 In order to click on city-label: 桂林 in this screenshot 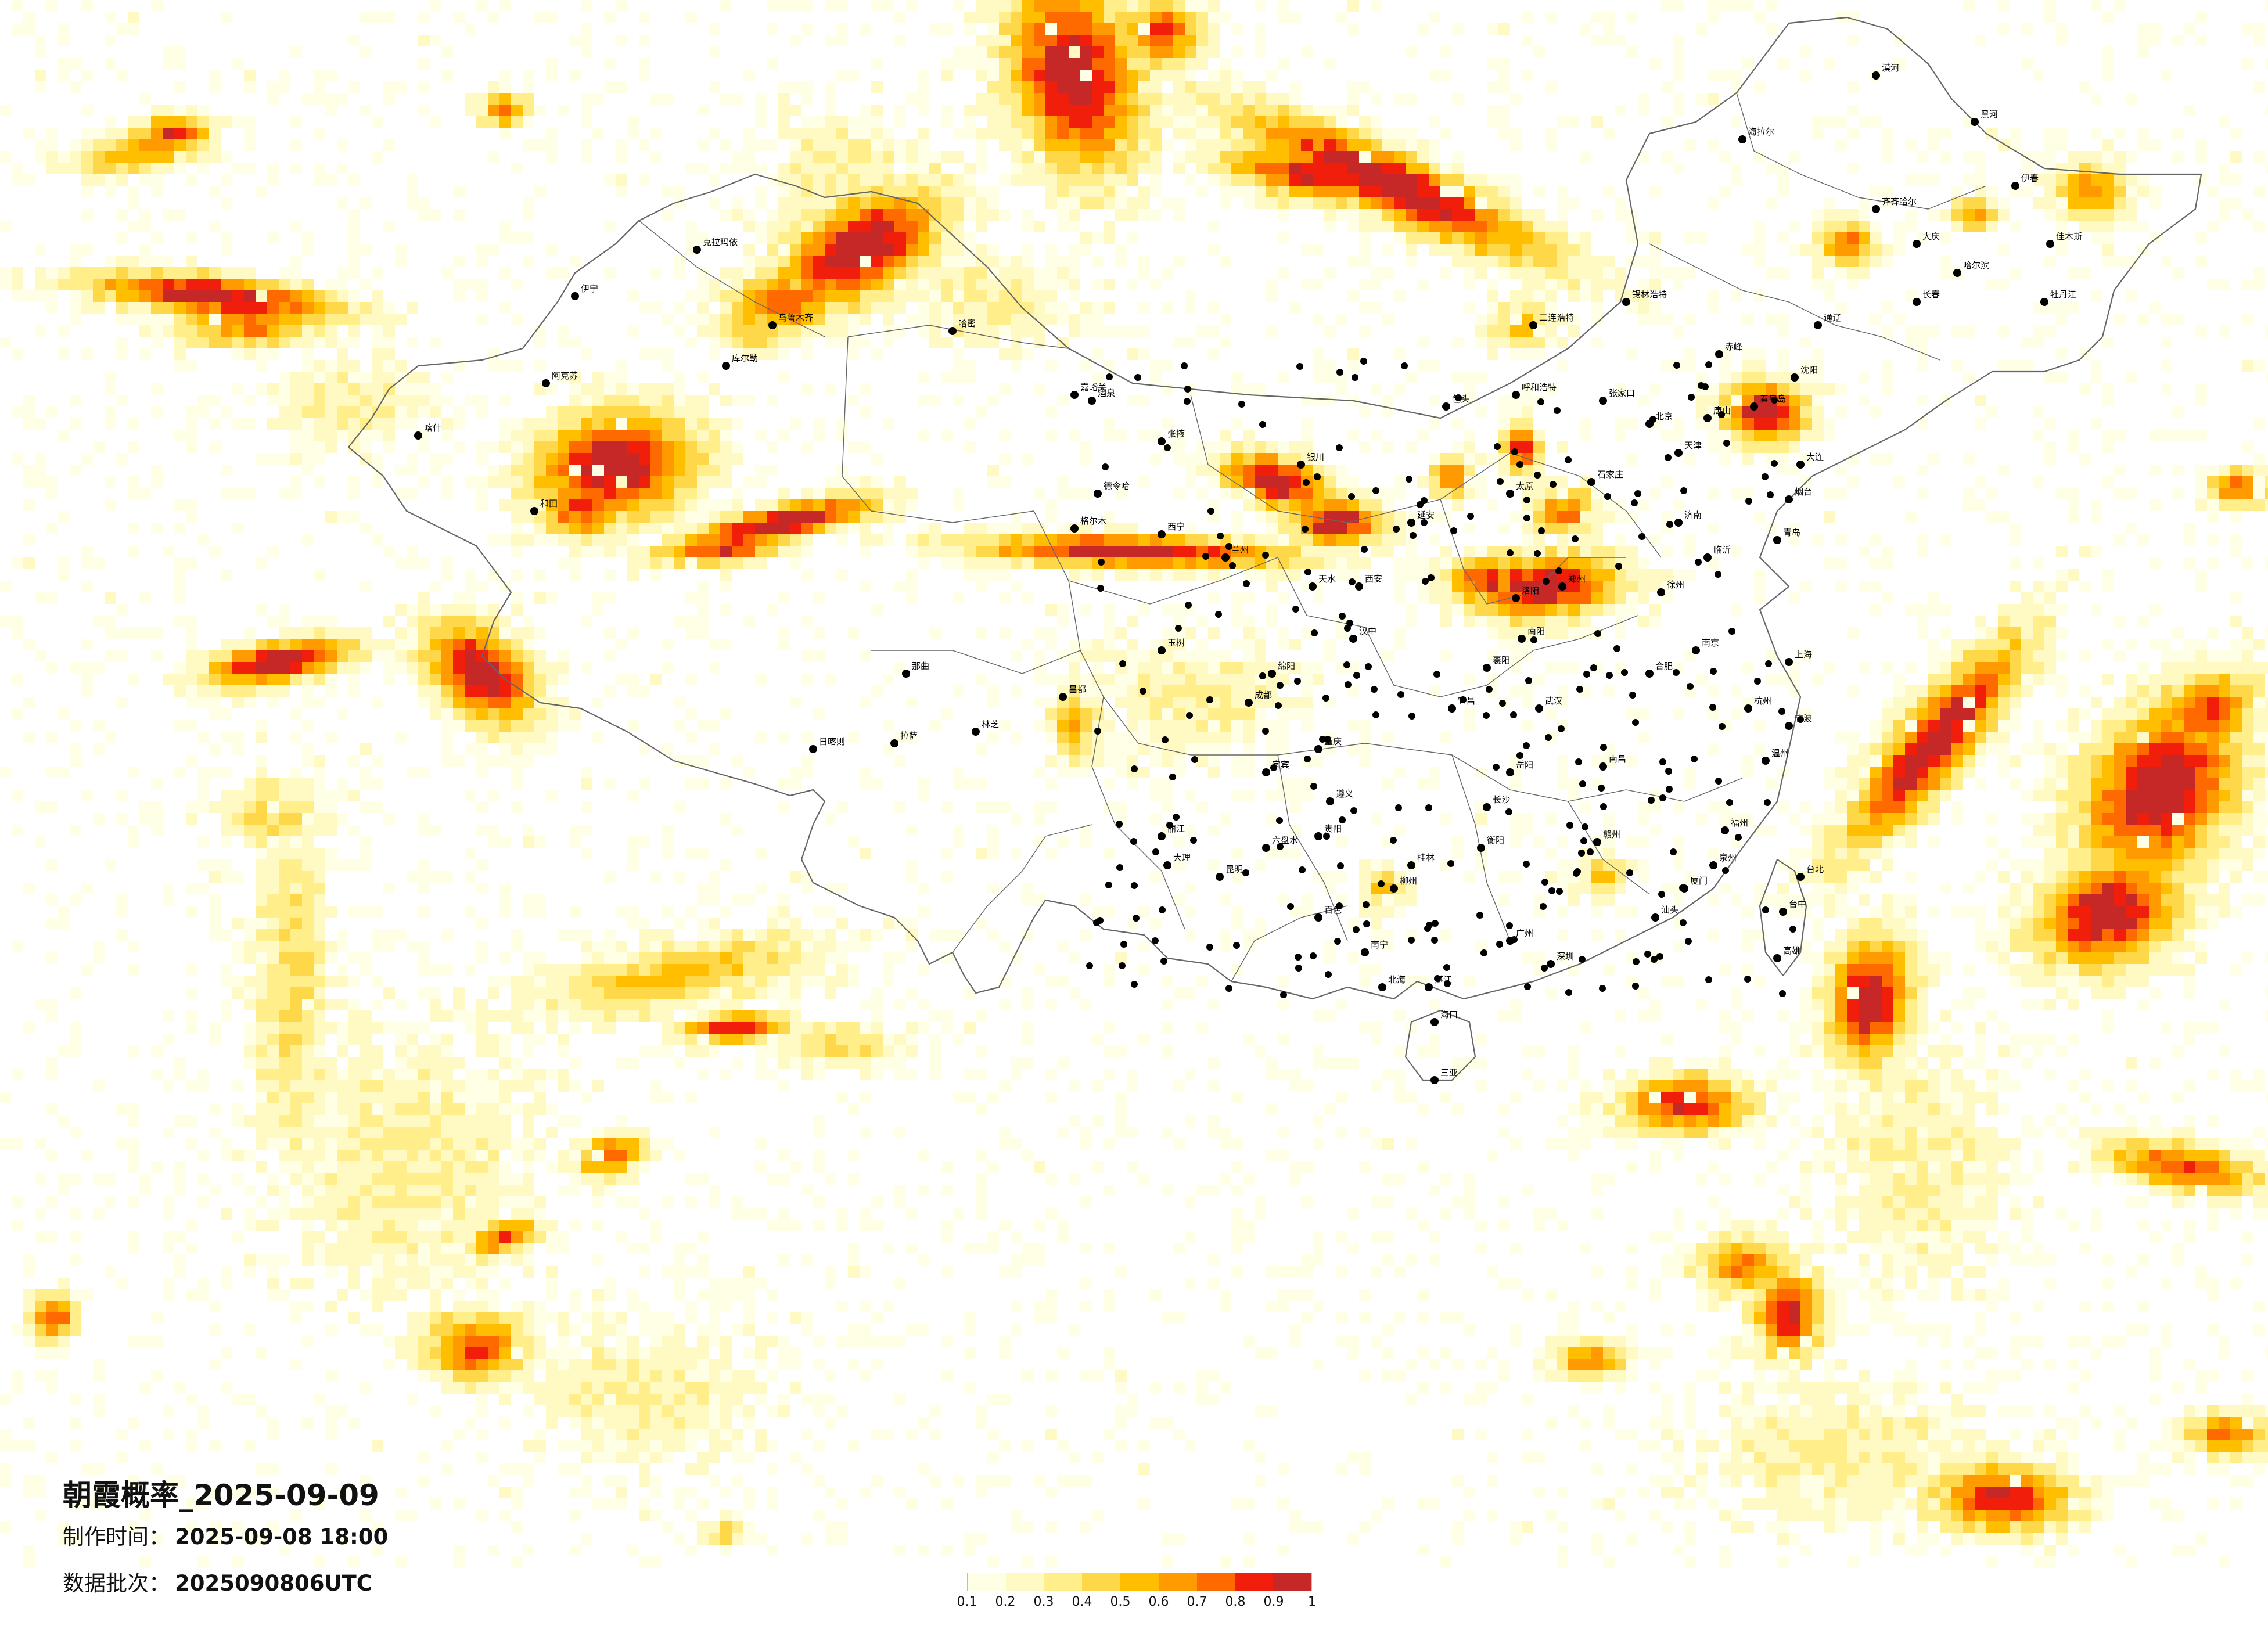, I will do `click(1426, 858)`.